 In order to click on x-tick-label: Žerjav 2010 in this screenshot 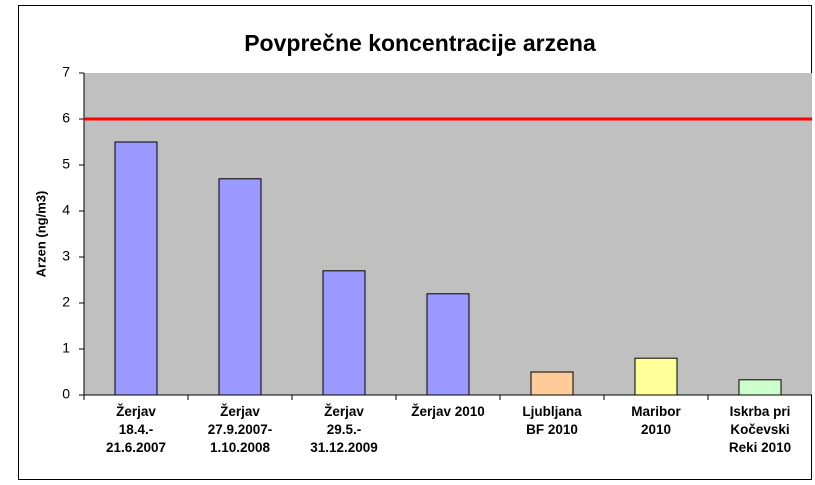, I will do `click(448, 411)`.